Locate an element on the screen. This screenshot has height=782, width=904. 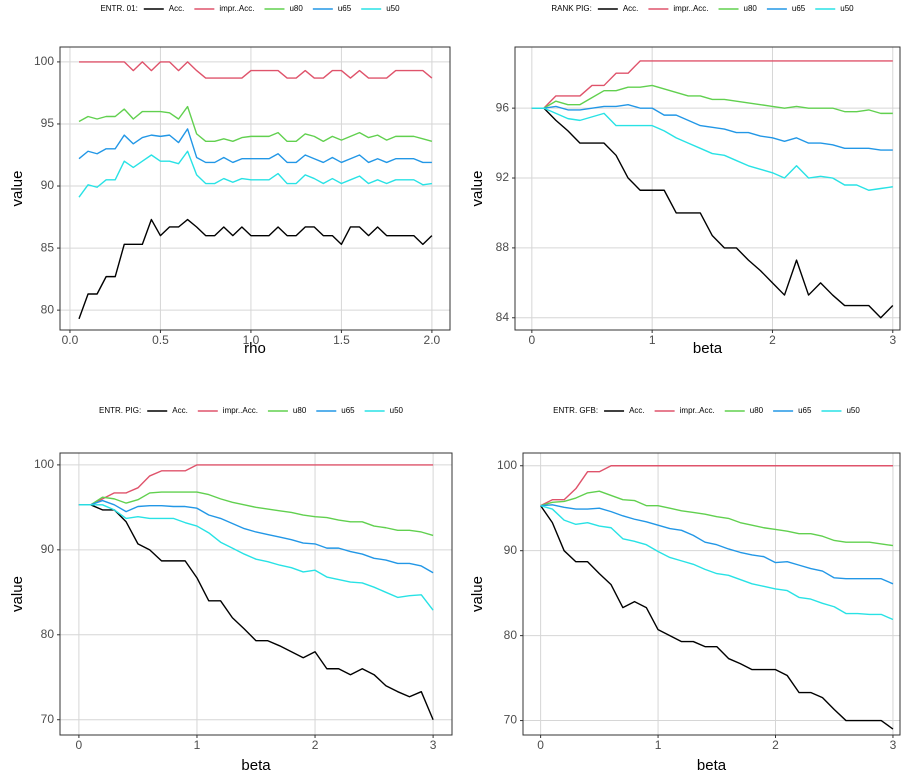
legend: ENTR. GFB: Acc. impr..Acc. u80 u65 u50 is located at coordinates (706, 410).